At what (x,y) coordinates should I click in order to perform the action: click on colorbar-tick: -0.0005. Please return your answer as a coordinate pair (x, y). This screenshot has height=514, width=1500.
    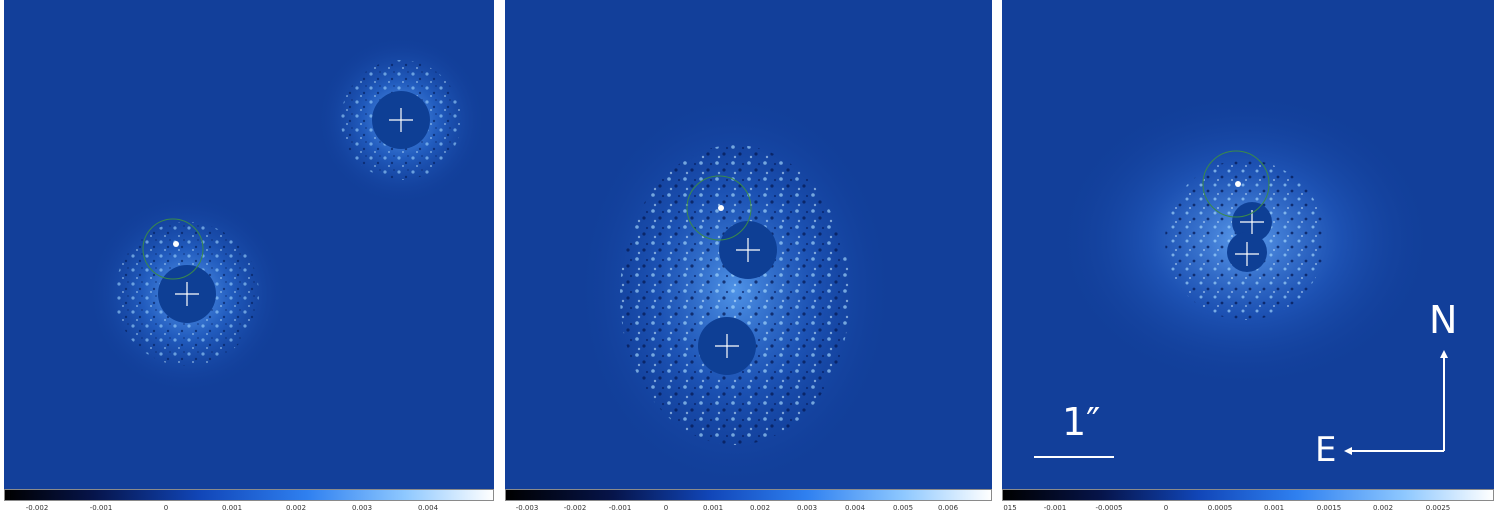
    Looking at the image, I should click on (1109, 508).